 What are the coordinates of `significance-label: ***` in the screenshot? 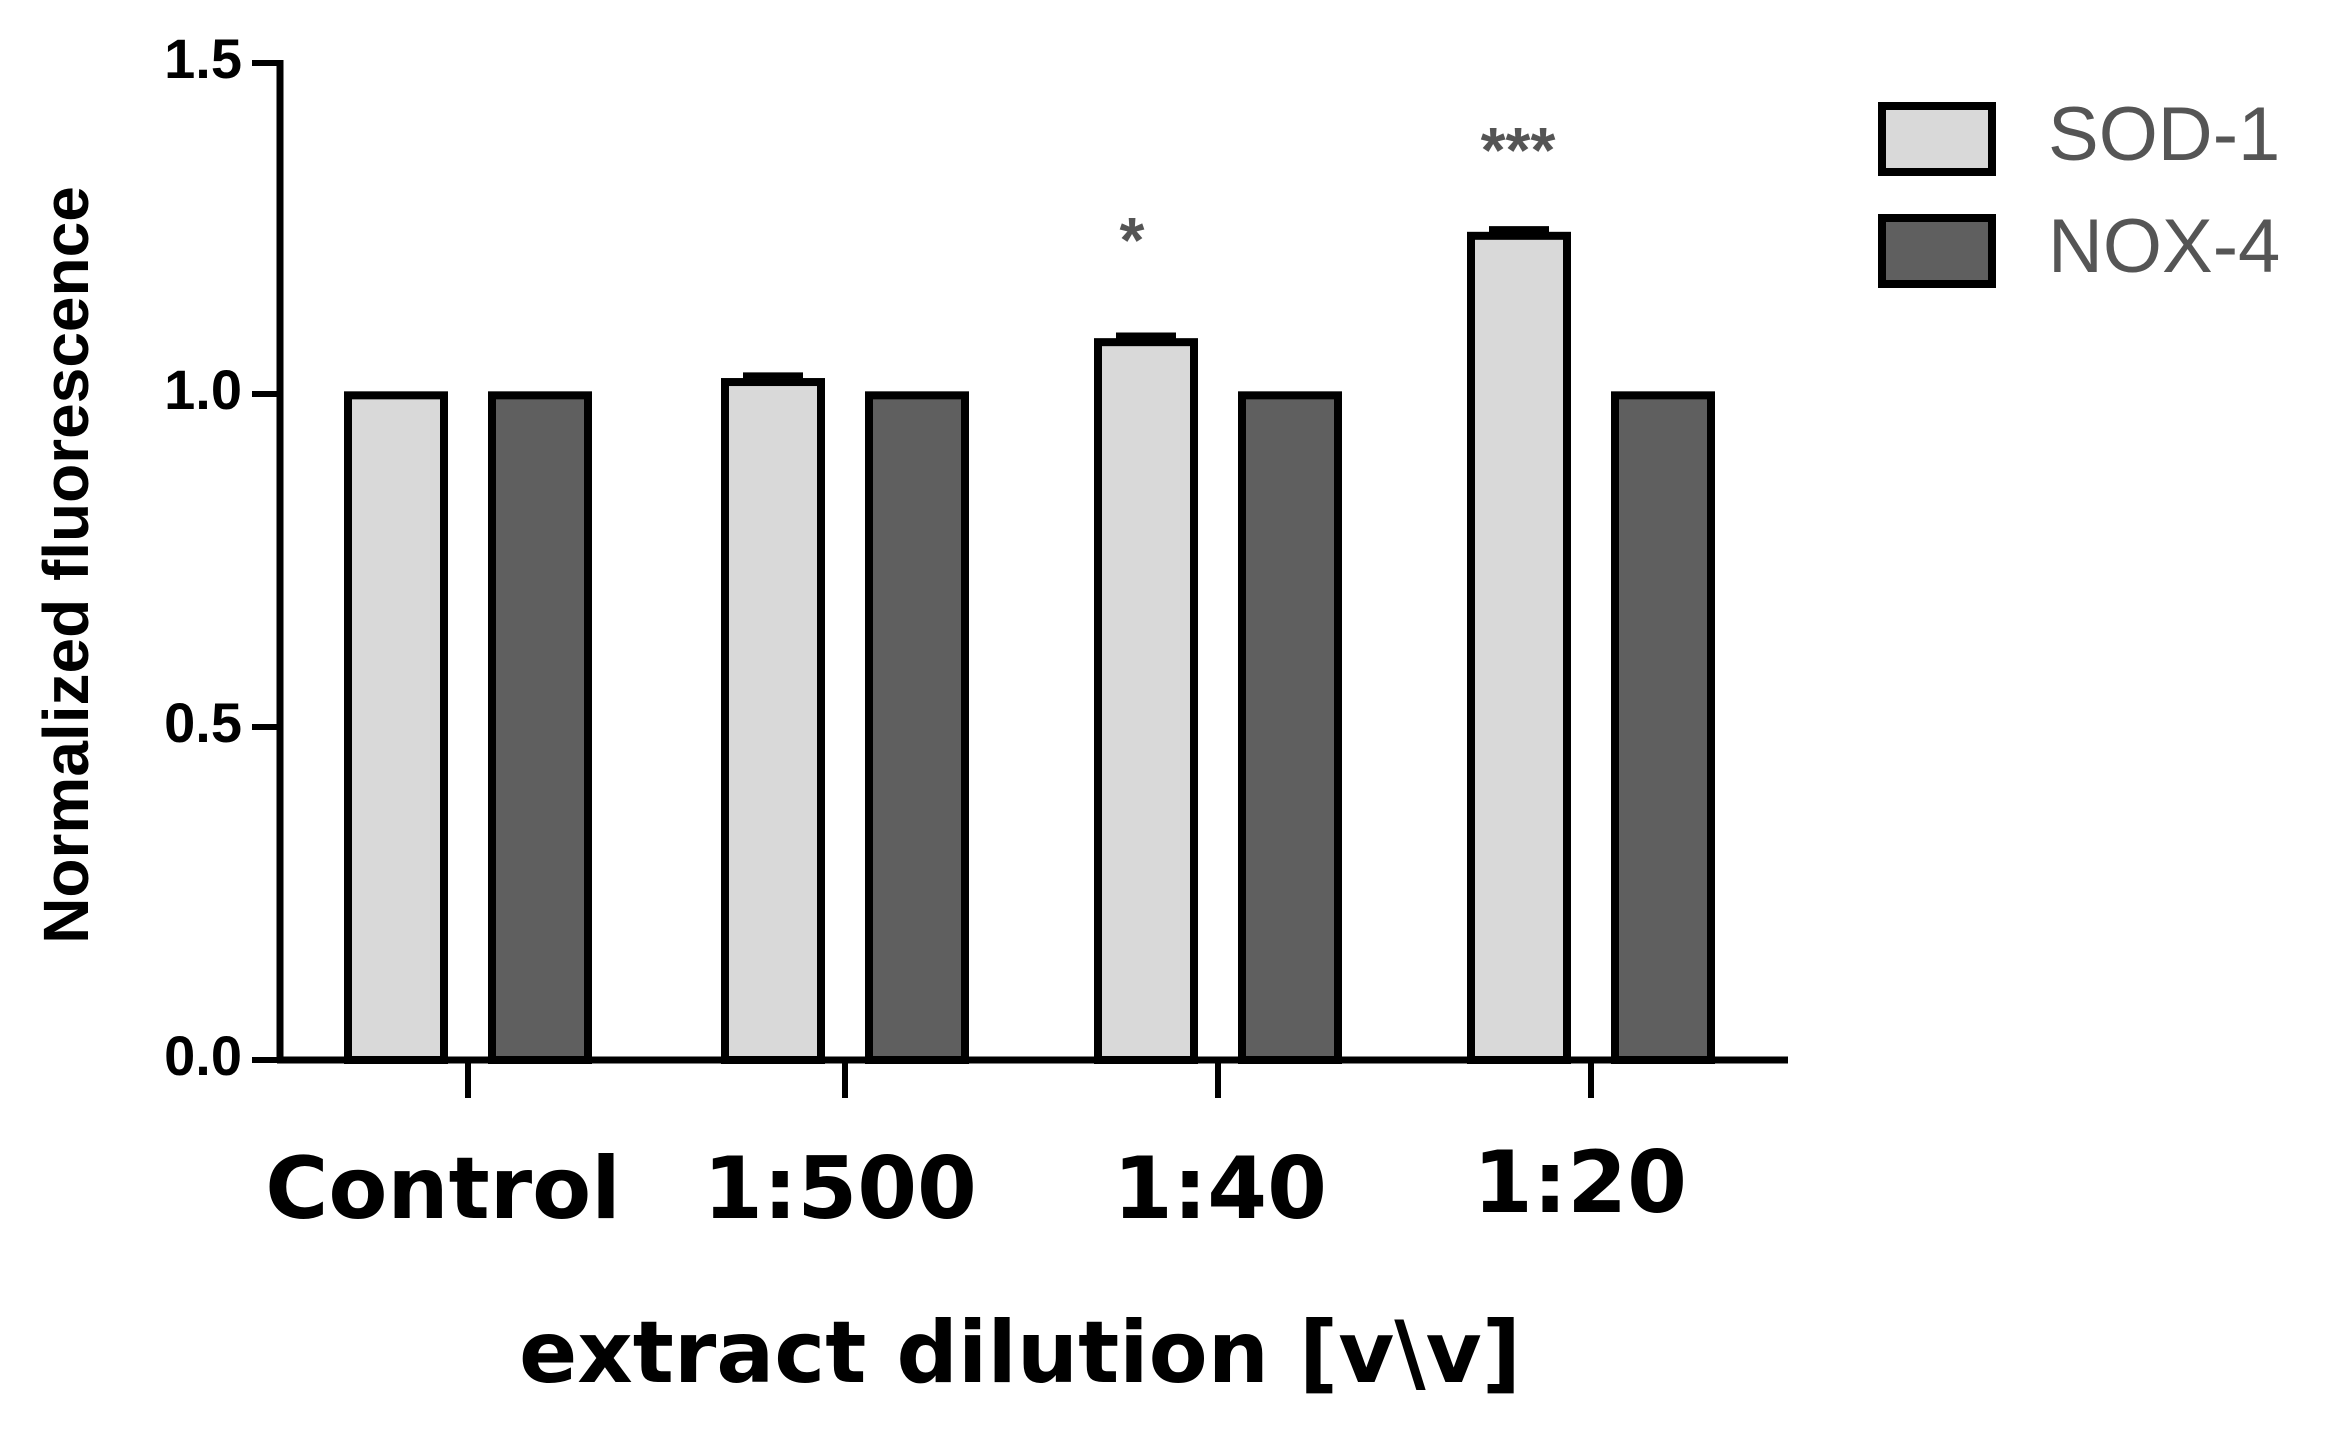 It's located at (1518, 150).